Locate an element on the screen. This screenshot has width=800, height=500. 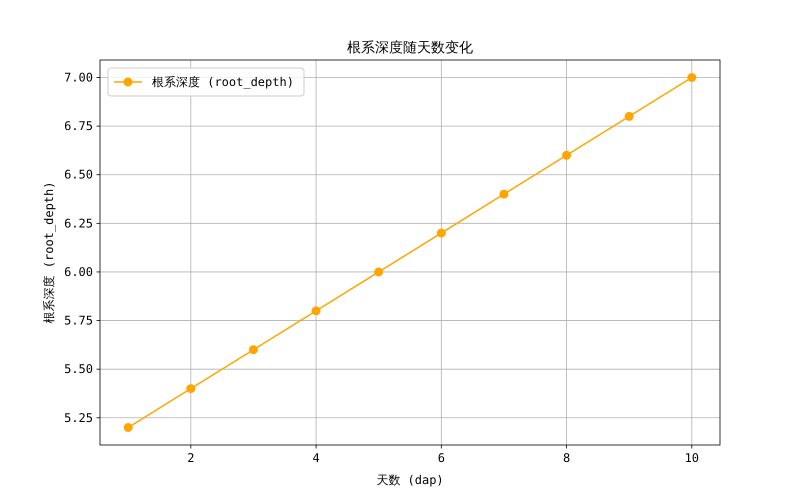
x-tick-label: 4 is located at coordinates (316, 458).